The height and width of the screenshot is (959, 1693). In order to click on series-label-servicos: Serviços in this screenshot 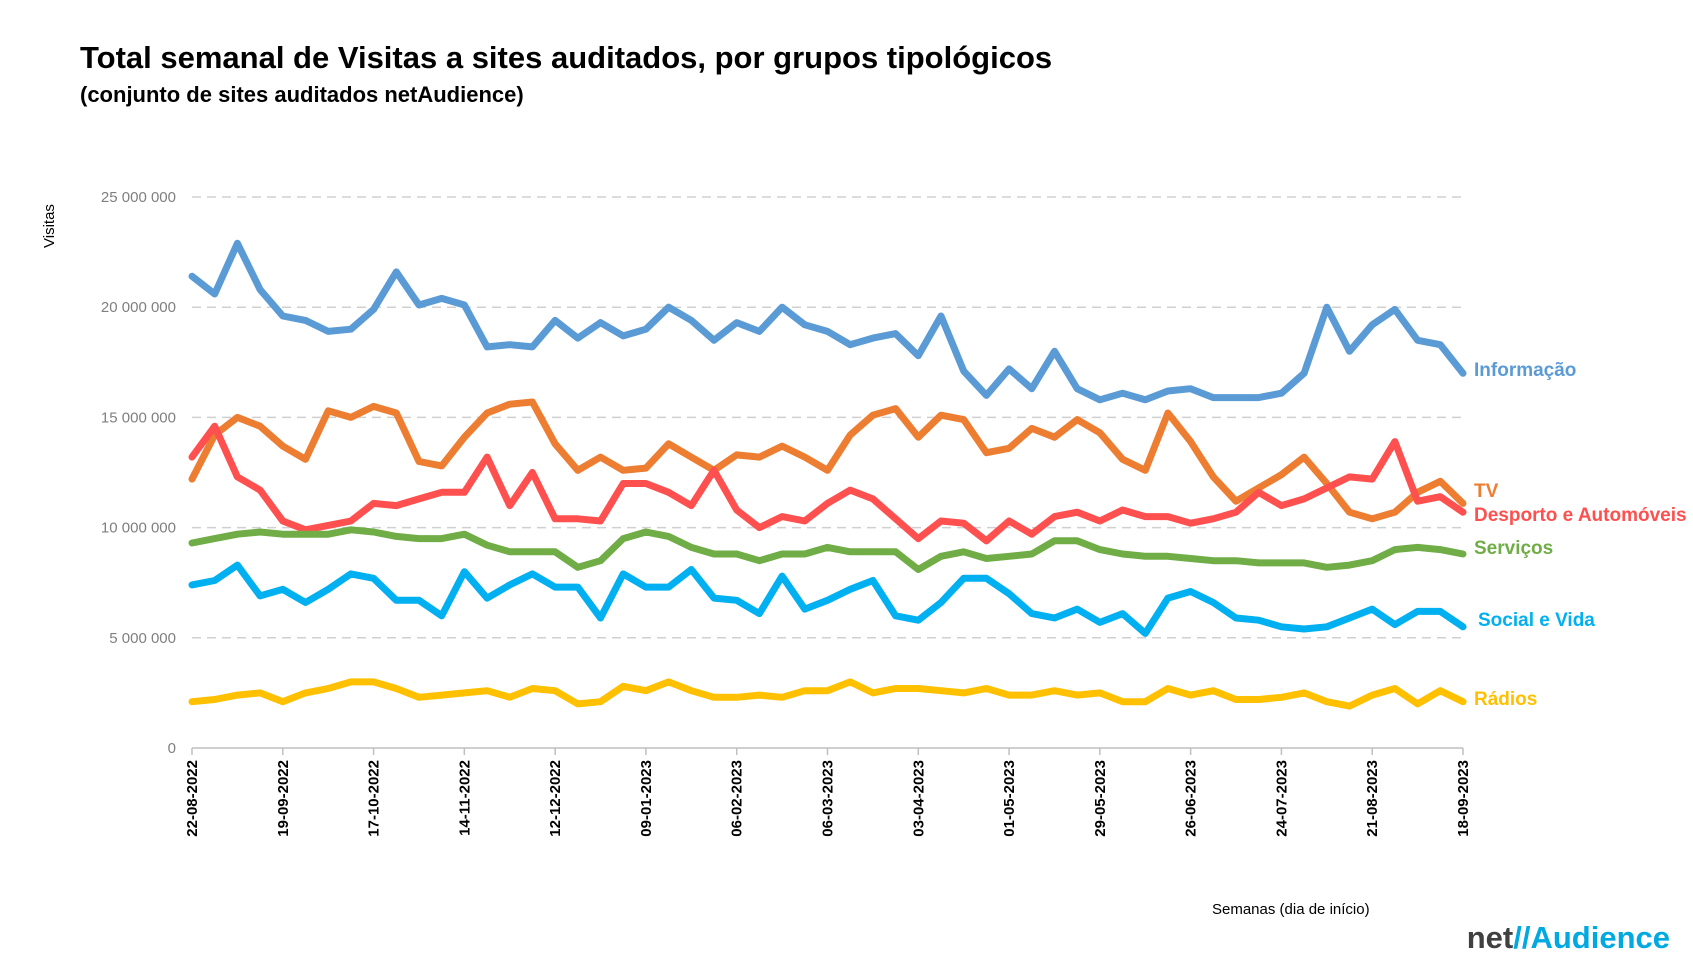, I will do `click(1513, 548)`.